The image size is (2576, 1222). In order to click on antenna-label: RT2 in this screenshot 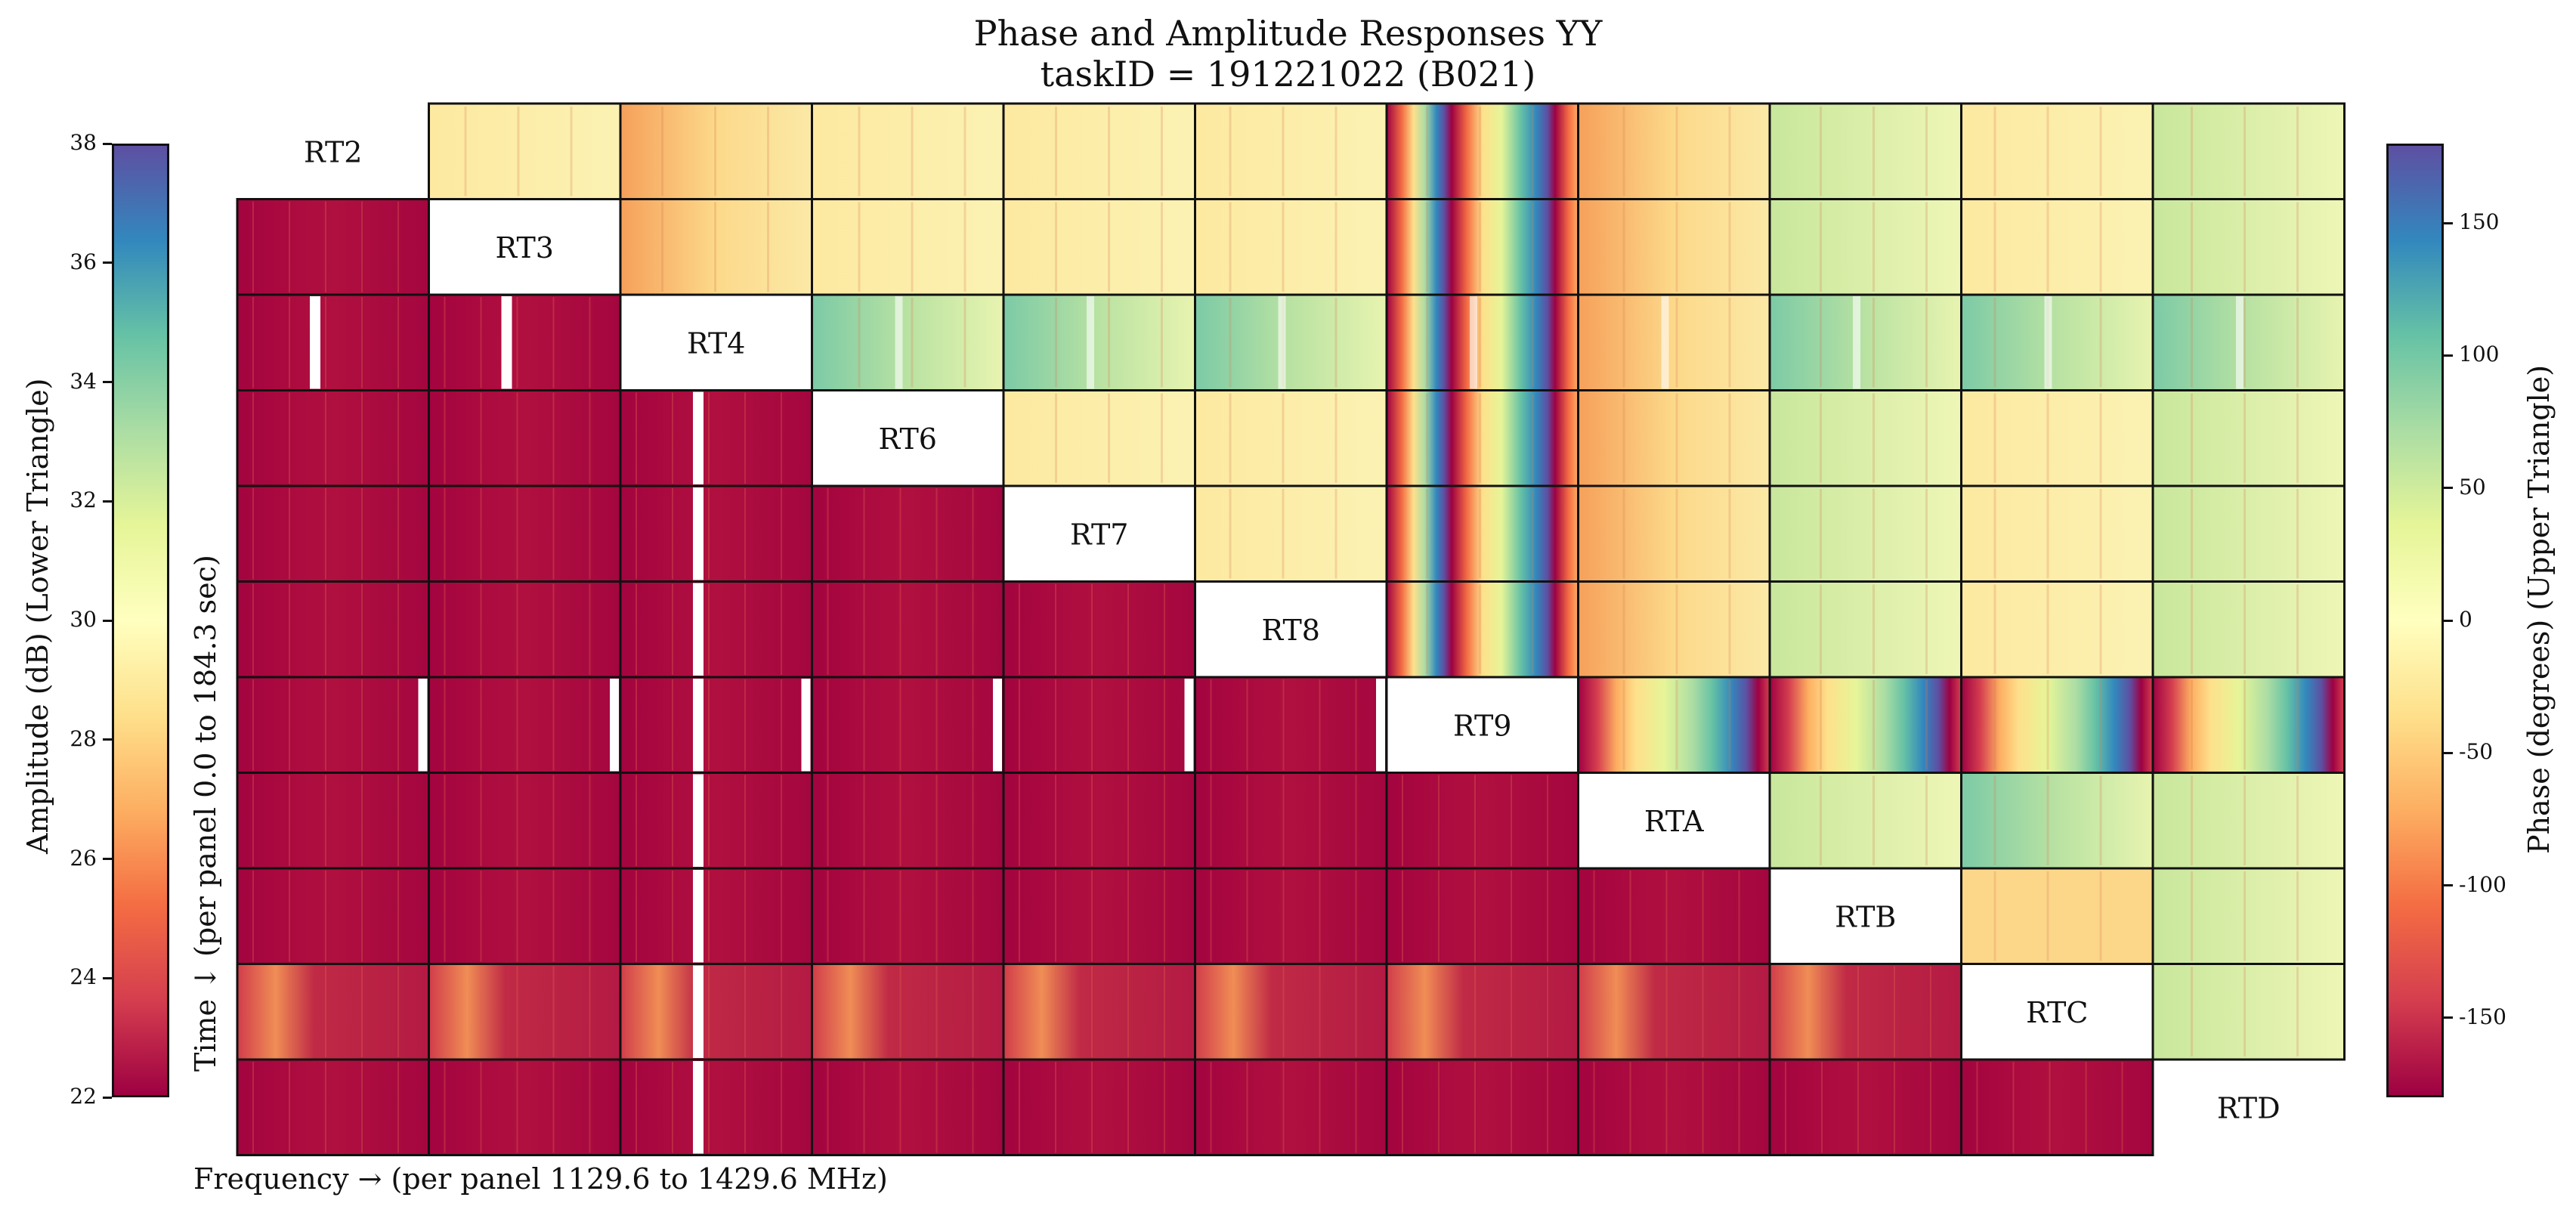, I will do `click(333, 152)`.